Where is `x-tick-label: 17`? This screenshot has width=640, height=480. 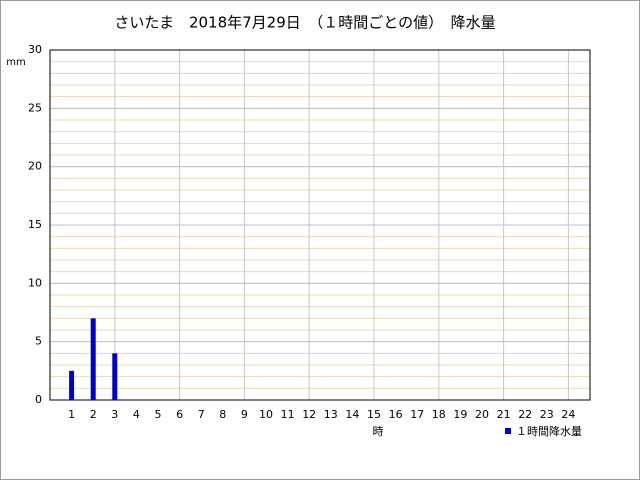 x-tick-label: 17 is located at coordinates (417, 414).